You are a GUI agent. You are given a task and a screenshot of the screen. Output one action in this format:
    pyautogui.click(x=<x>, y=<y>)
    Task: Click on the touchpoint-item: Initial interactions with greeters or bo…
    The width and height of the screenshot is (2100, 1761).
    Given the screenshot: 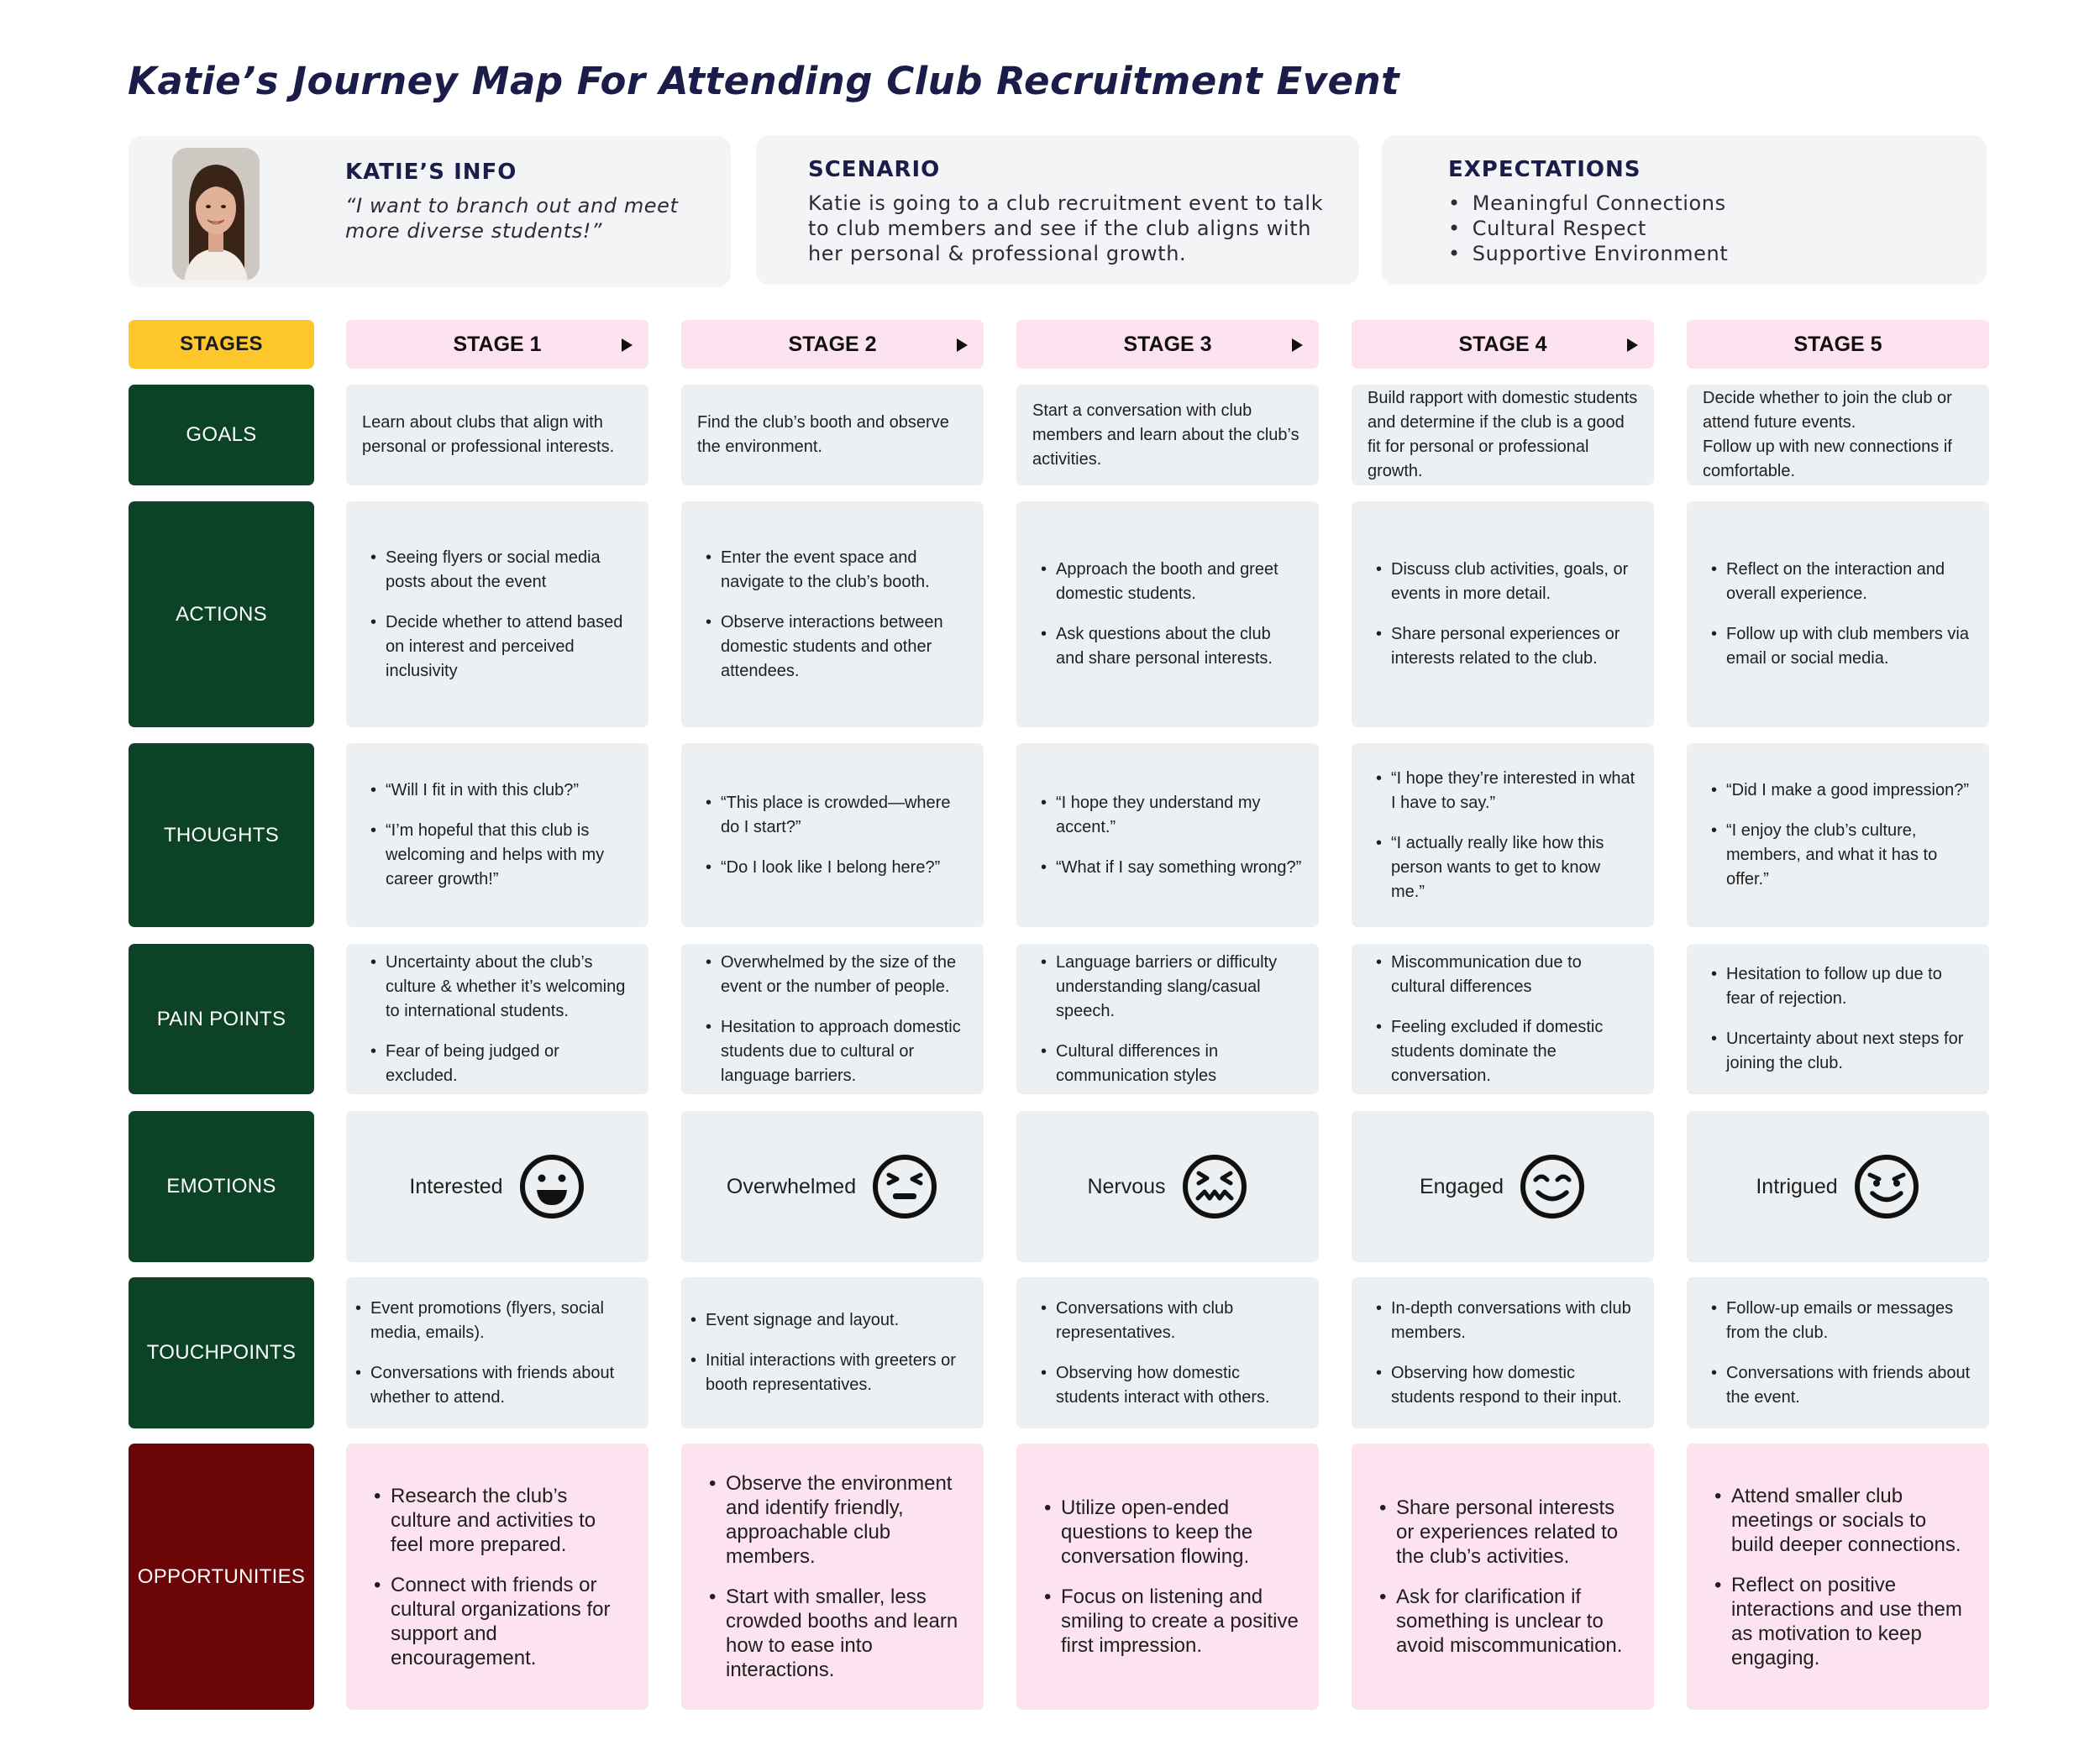 What is the action you would take?
    pyautogui.click(x=825, y=1373)
    